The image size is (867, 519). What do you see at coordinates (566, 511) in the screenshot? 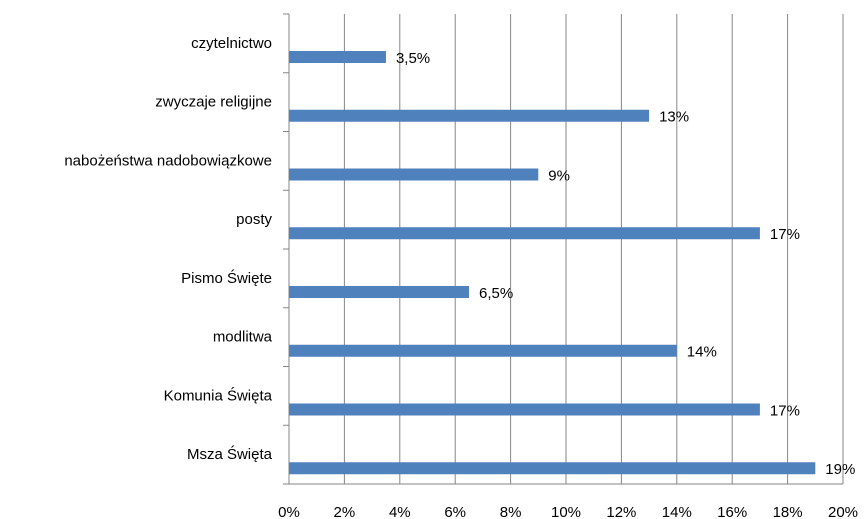
I see `x-tick-label: 10%` at bounding box center [566, 511].